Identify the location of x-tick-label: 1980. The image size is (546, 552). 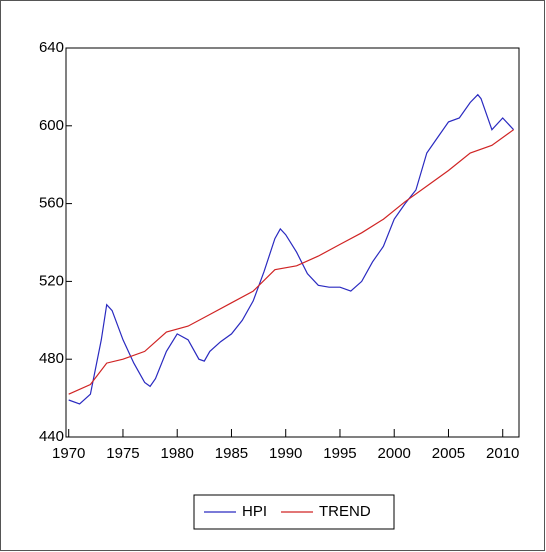
(177, 453).